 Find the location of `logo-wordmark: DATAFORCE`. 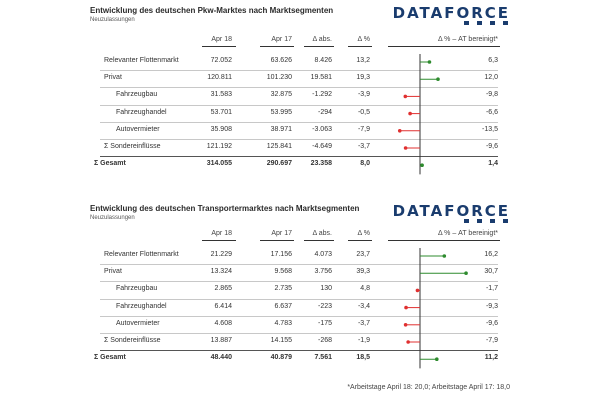

logo-wordmark: DATAFORCE is located at coordinates (451, 13).